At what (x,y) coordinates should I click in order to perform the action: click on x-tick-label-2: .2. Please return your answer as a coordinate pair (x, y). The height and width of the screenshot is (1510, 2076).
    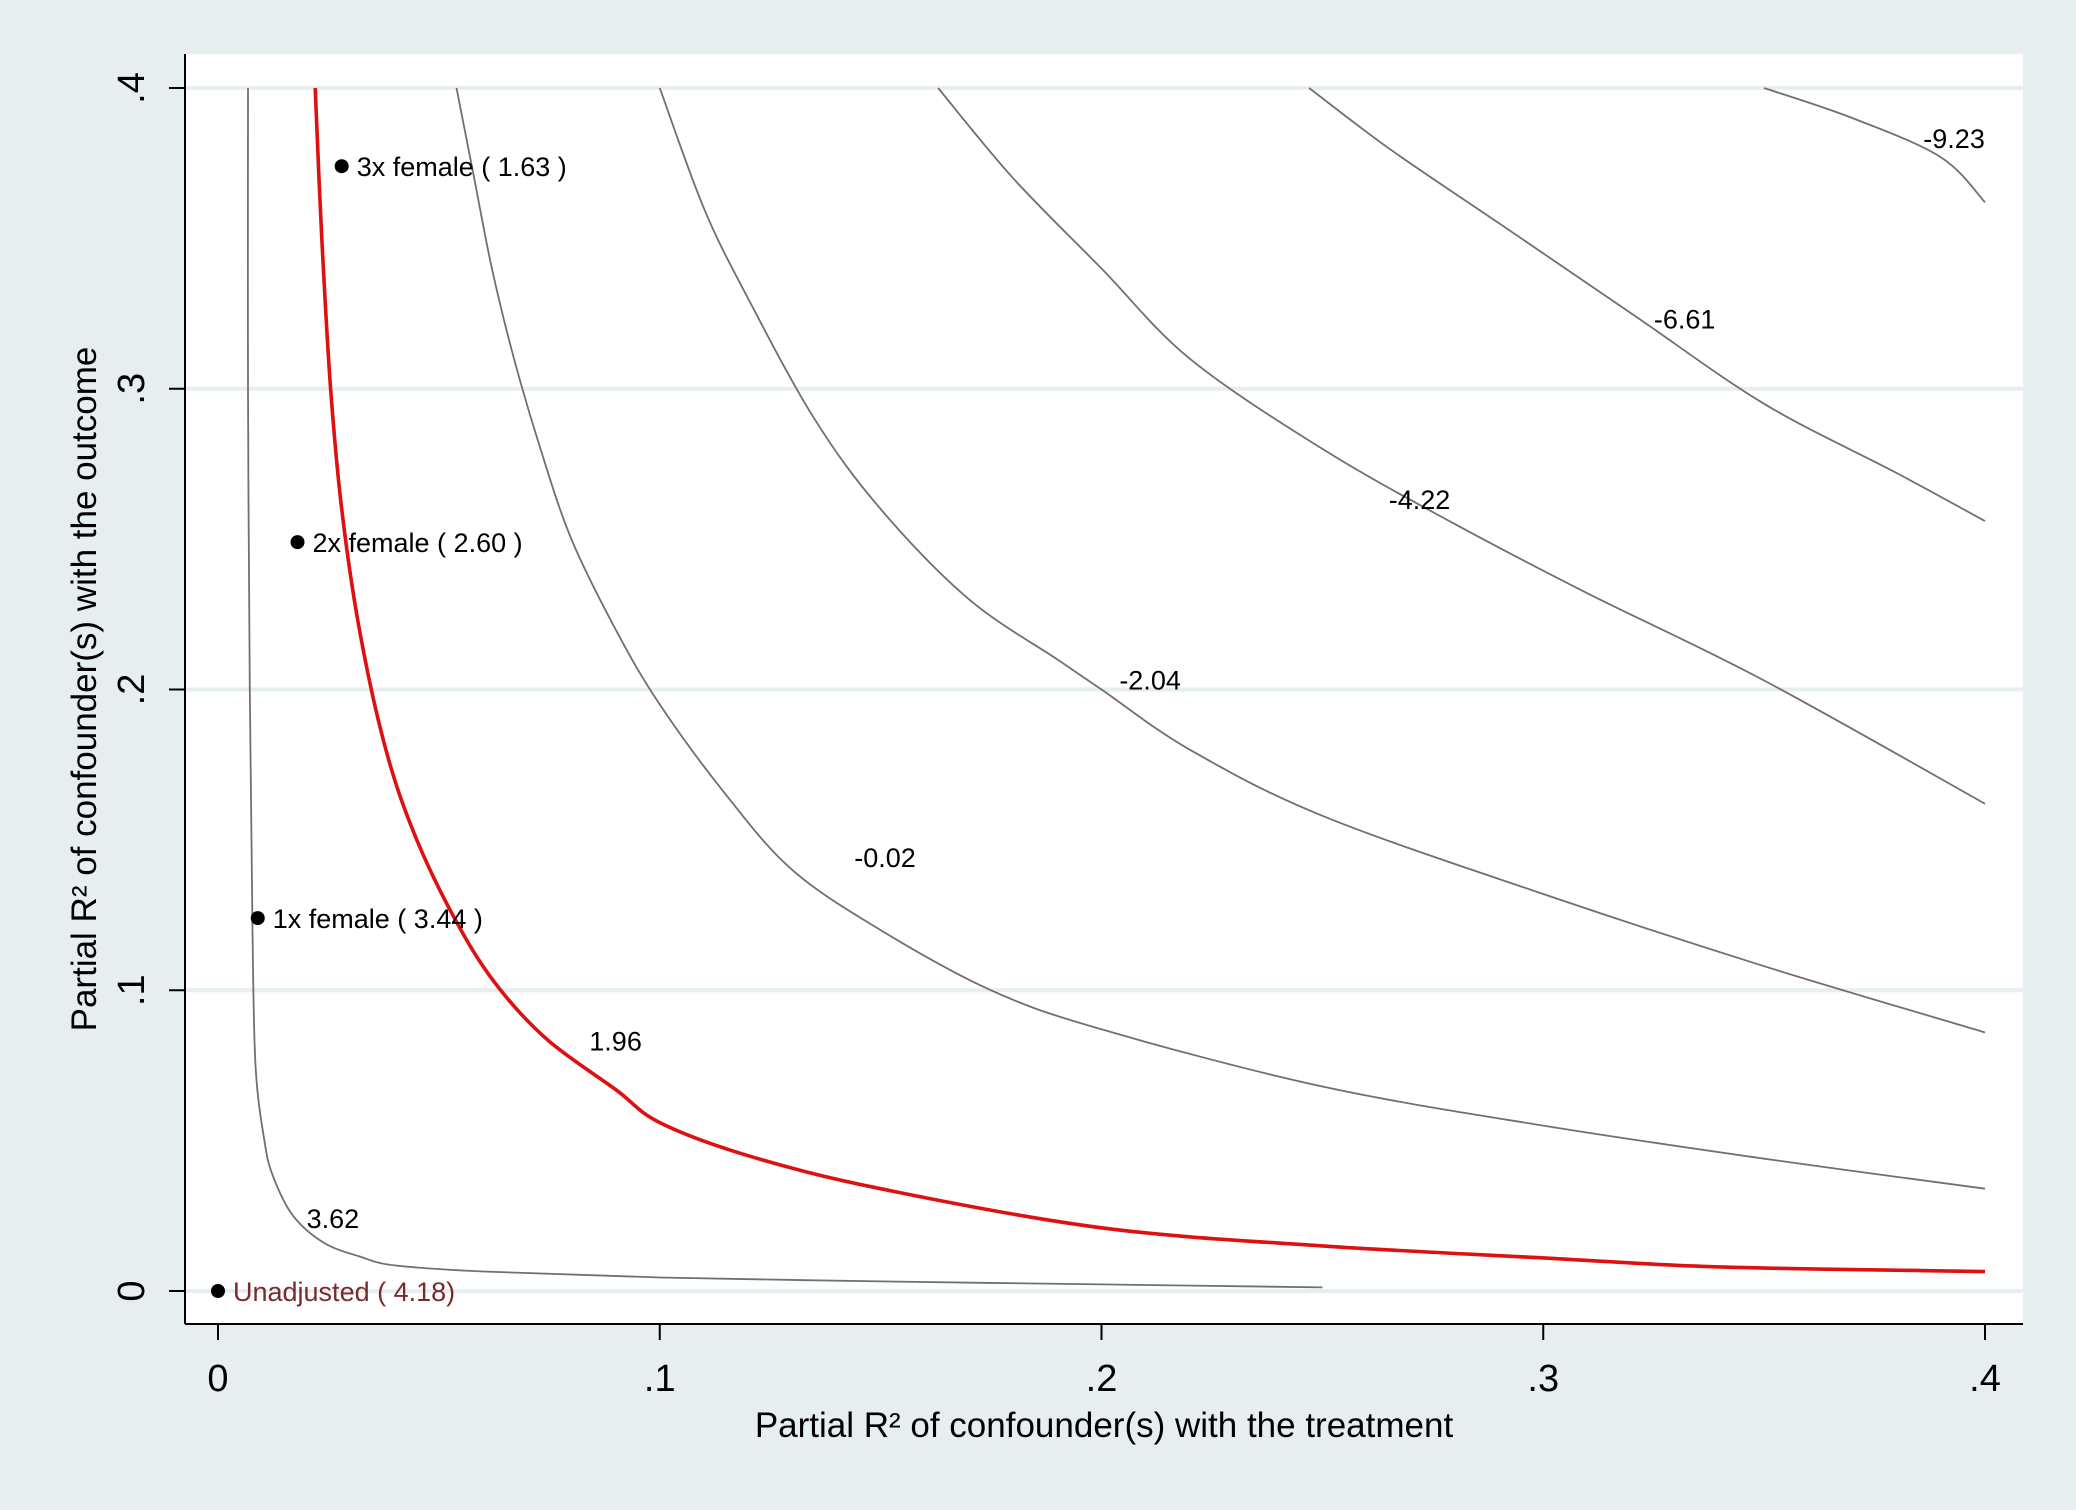
    Looking at the image, I should click on (1102, 1379).